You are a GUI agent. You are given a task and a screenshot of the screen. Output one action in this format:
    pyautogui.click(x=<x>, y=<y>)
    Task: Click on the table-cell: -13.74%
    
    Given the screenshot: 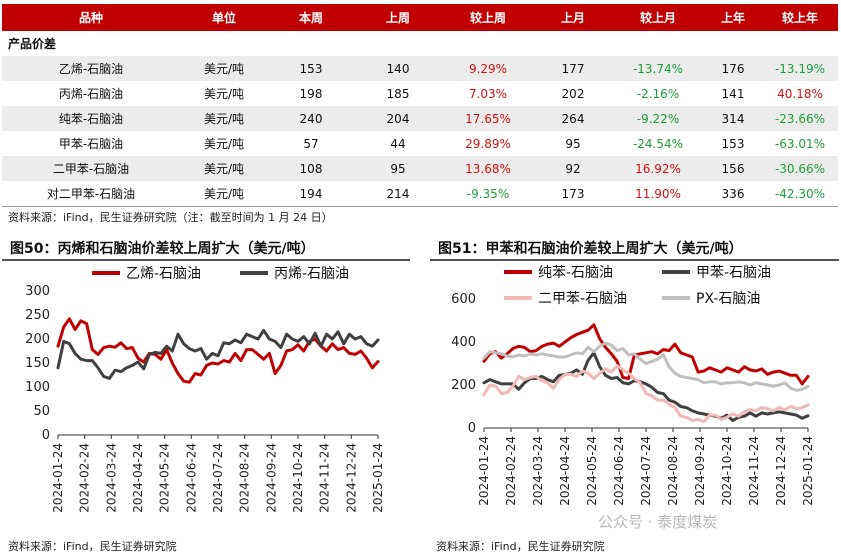 What is the action you would take?
    pyautogui.click(x=658, y=68)
    